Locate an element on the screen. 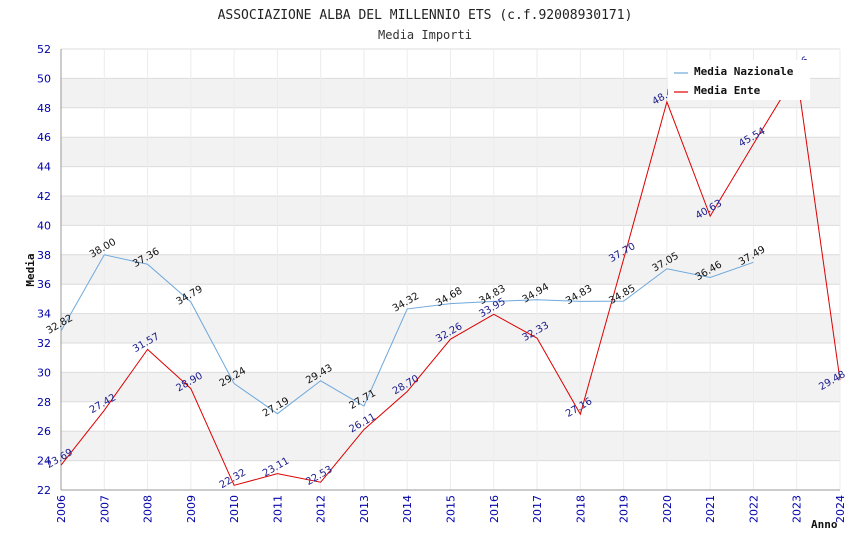 This screenshot has height=550, width=850. y-tick-label-22: 22 is located at coordinates (44, 490).